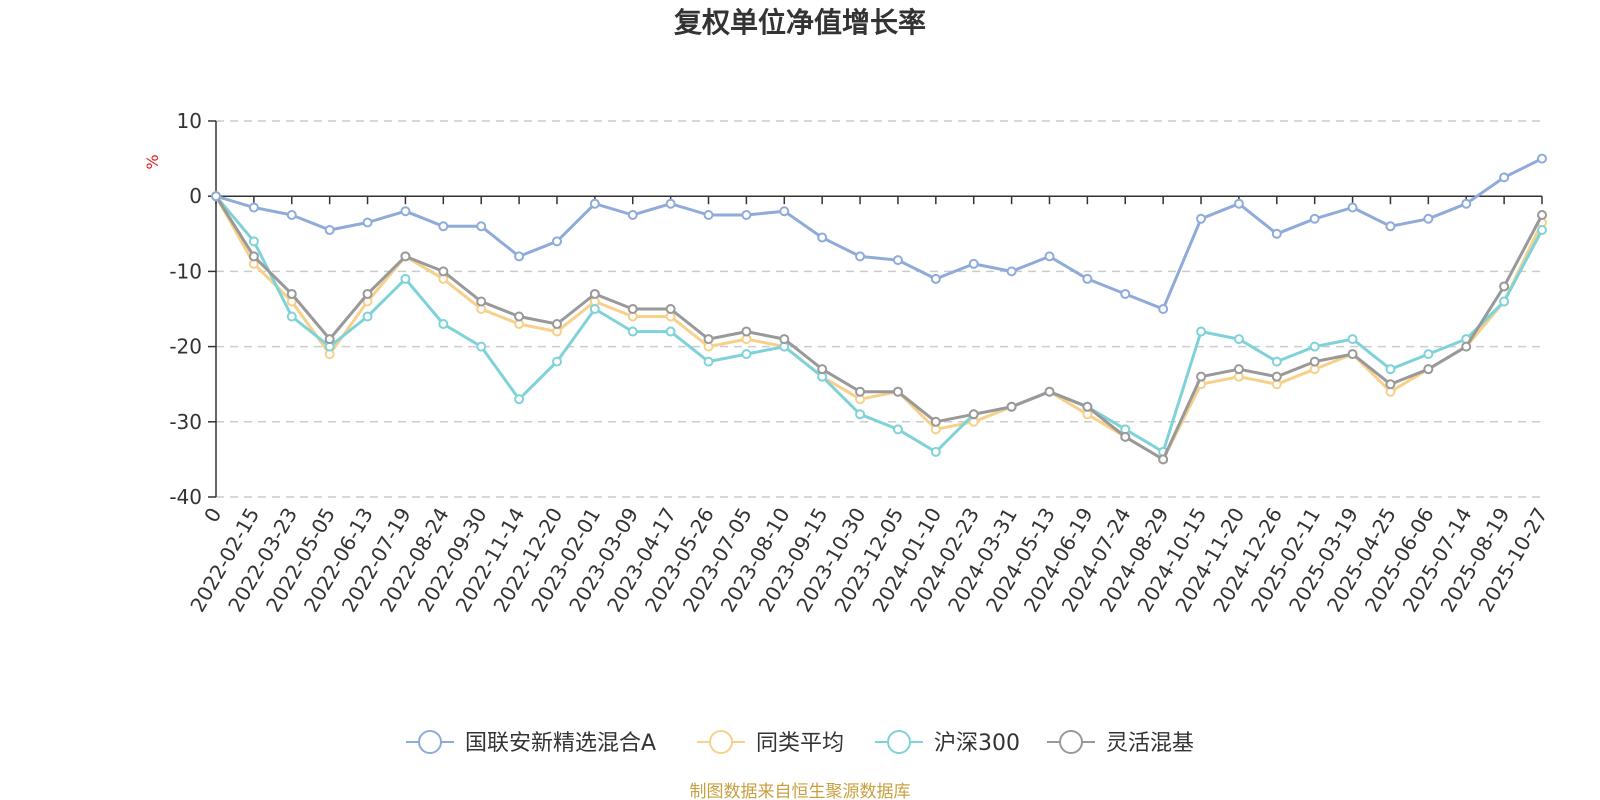  Describe the element at coordinates (800, 791) in the screenshot. I see `data-source-note: 制图数据来自恒生聚源数据库` at that location.